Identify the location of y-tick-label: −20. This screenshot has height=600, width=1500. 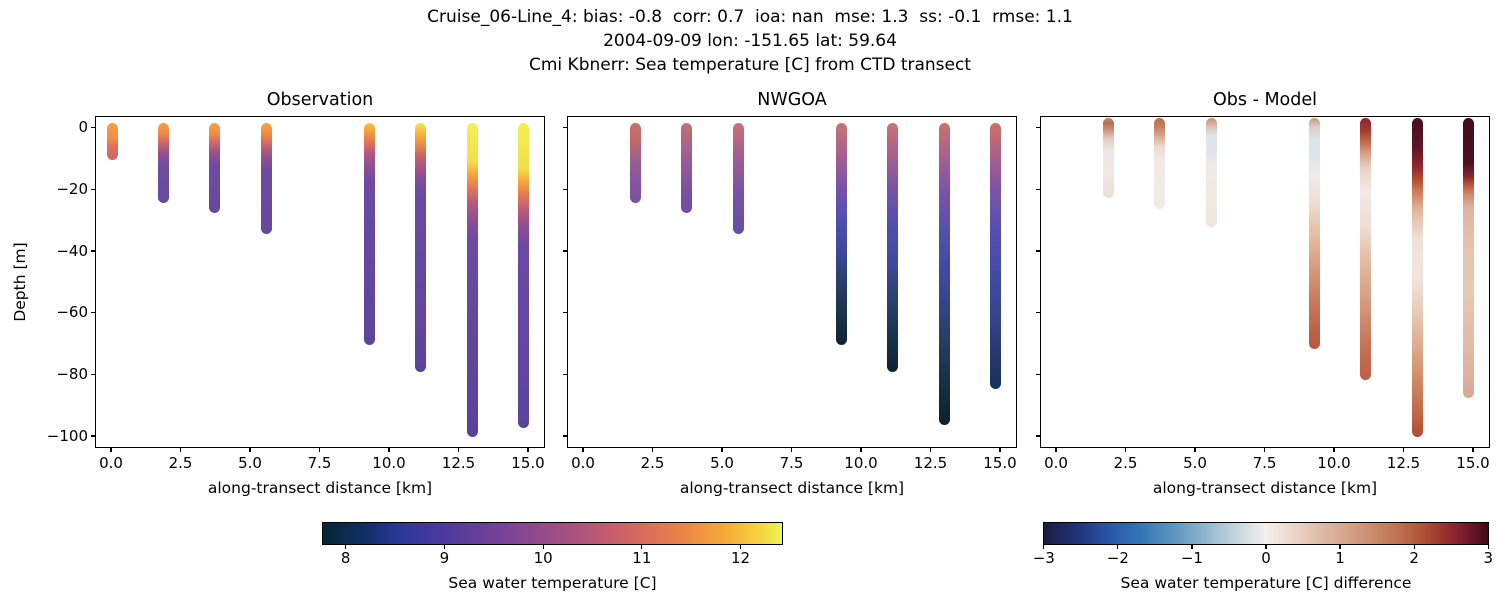
(72, 188).